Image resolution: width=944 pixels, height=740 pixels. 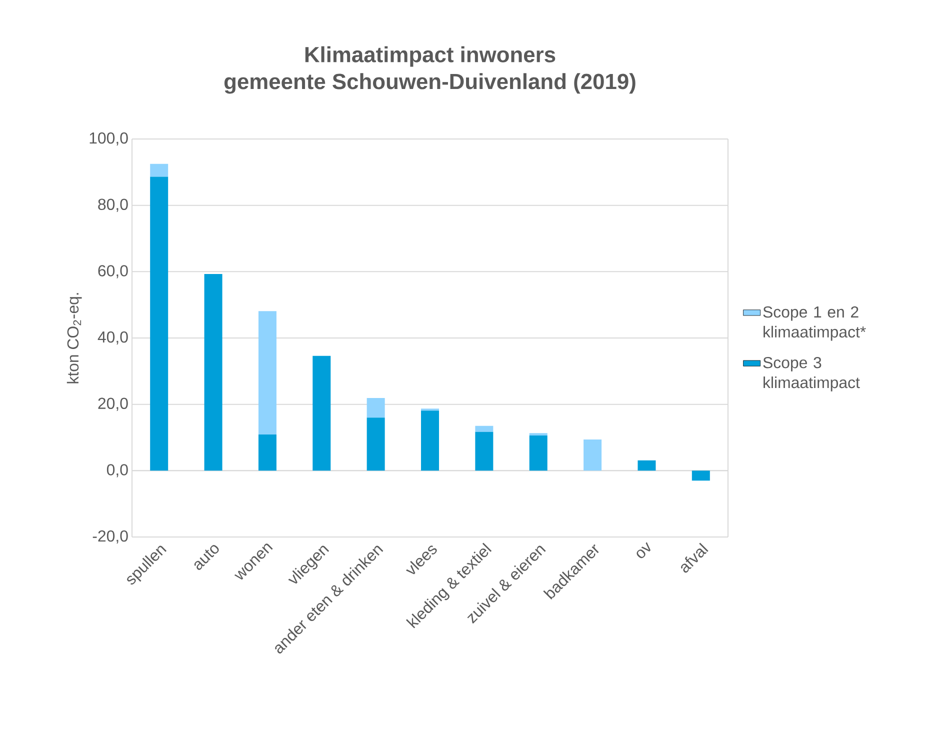 I want to click on y-tick-label: 40,0, so click(x=113, y=338).